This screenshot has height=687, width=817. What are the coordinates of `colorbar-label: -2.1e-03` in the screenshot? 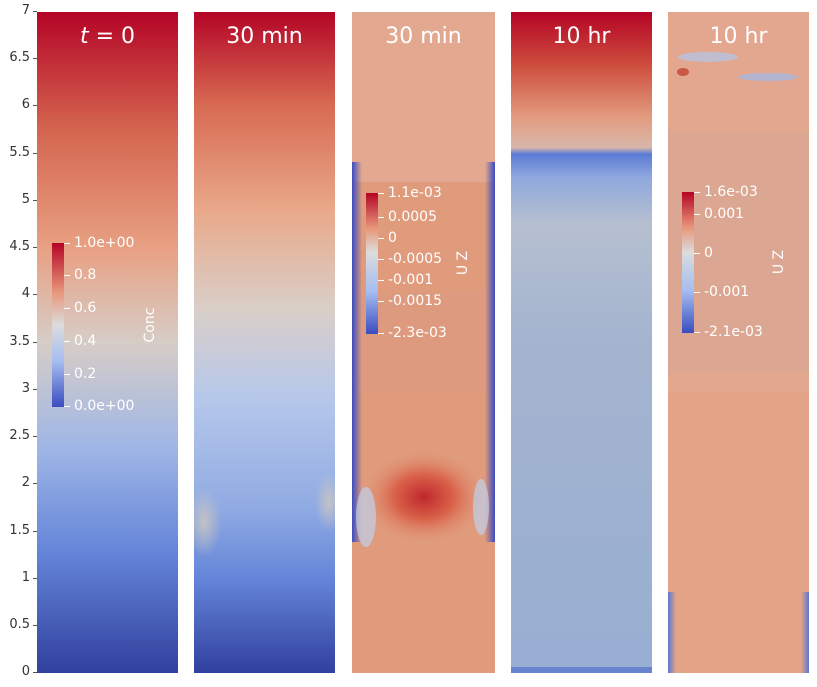 It's located at (733, 332).